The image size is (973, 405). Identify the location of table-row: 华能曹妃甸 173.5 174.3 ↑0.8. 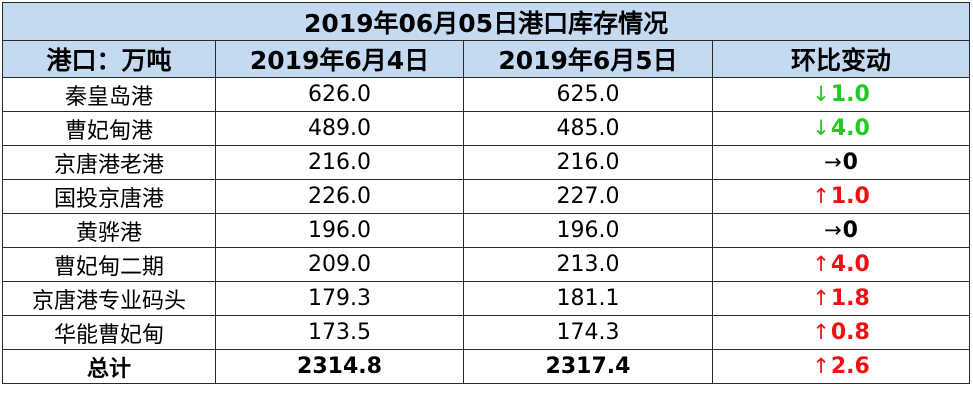
(486, 332).